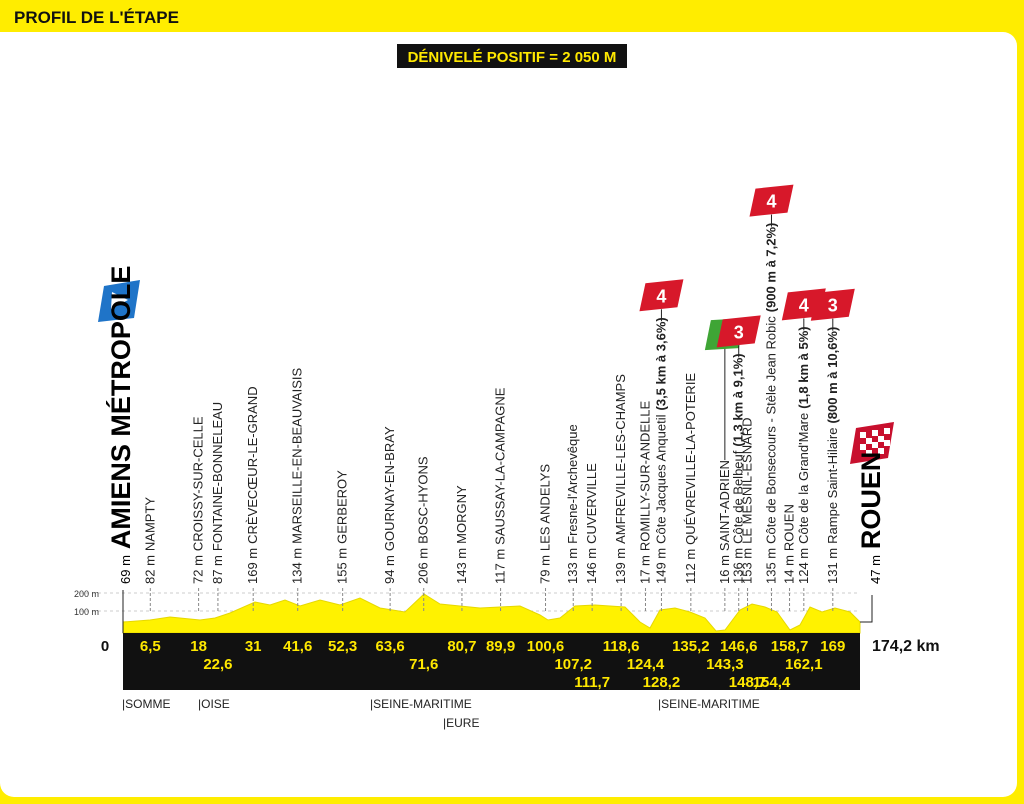 The width and height of the screenshot is (1024, 804). What do you see at coordinates (217, 664) in the screenshot?
I see `km-label: 22,6` at bounding box center [217, 664].